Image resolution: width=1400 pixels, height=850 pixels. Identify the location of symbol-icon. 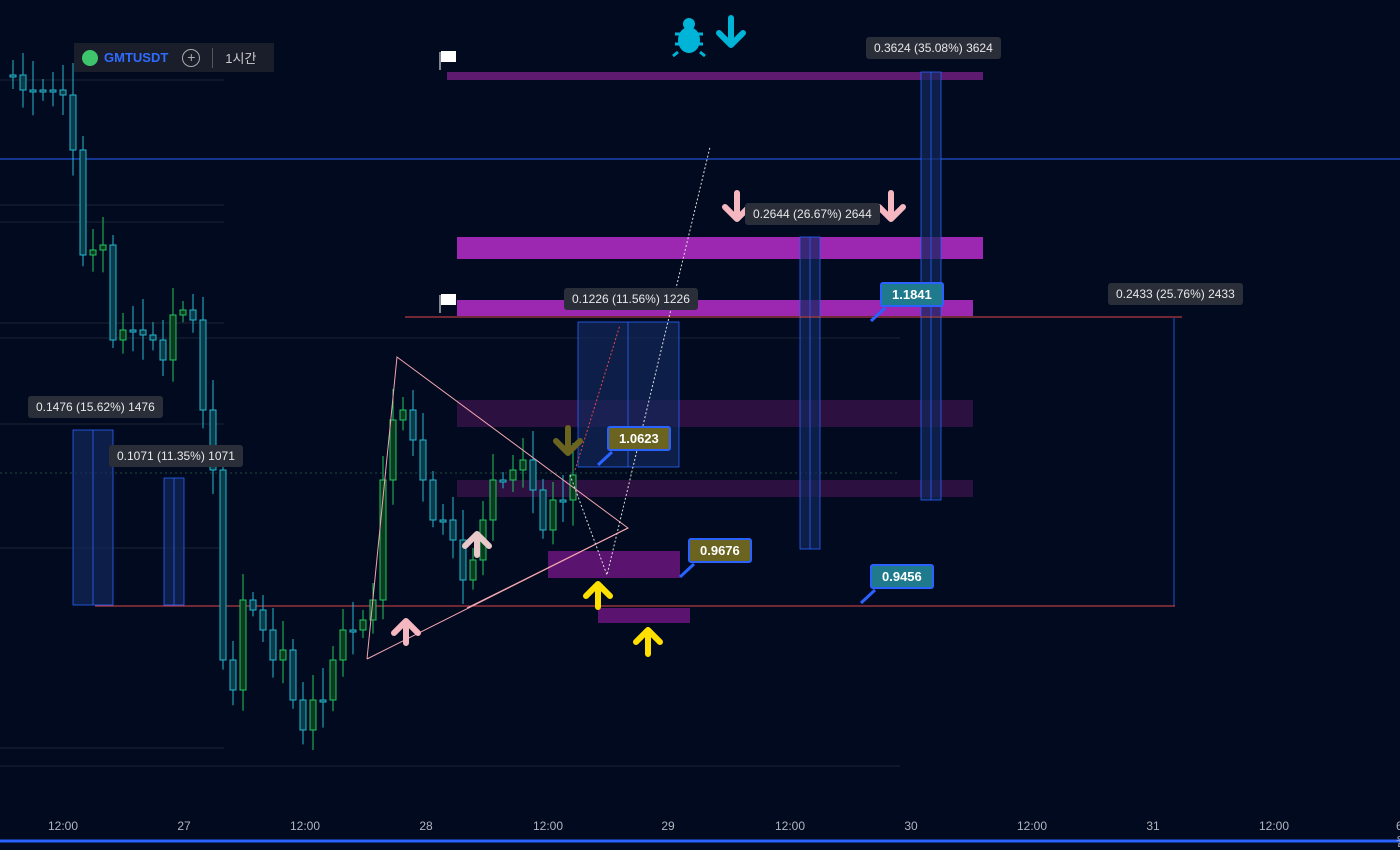
(90, 57).